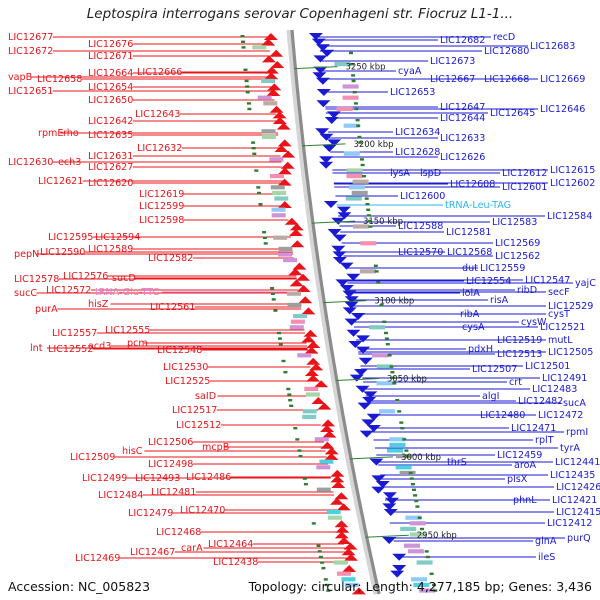 The image size is (600, 600). Describe the element at coordinates (437, 536) in the screenshot. I see `scale-tick-label: 2950 kbp` at that location.